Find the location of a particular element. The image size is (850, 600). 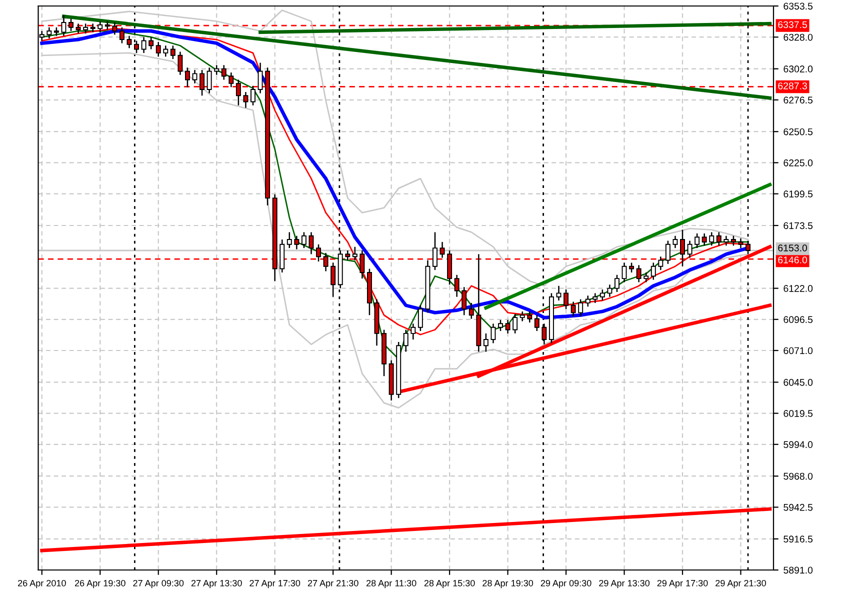

y-tick-label: 5994.0 is located at coordinates (798, 444).